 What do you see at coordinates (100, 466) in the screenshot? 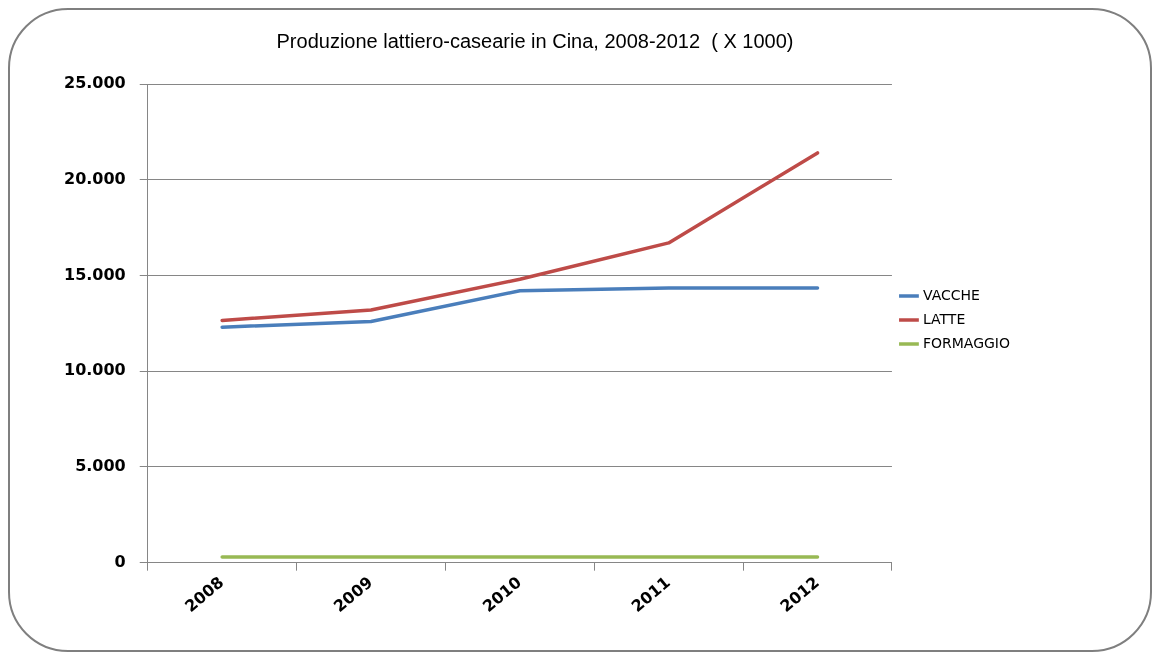
I see `y-tick-label: 5.000` at bounding box center [100, 466].